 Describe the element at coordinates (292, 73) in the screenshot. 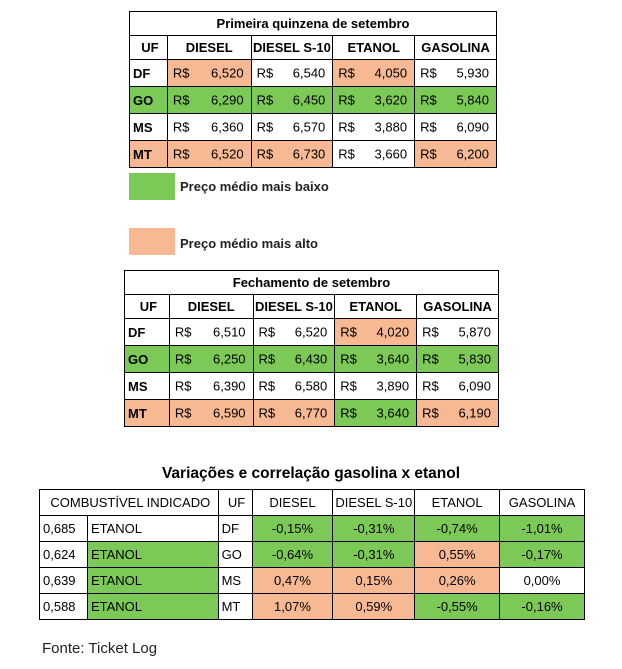

I see `price-cell: R$ 6,540` at that location.